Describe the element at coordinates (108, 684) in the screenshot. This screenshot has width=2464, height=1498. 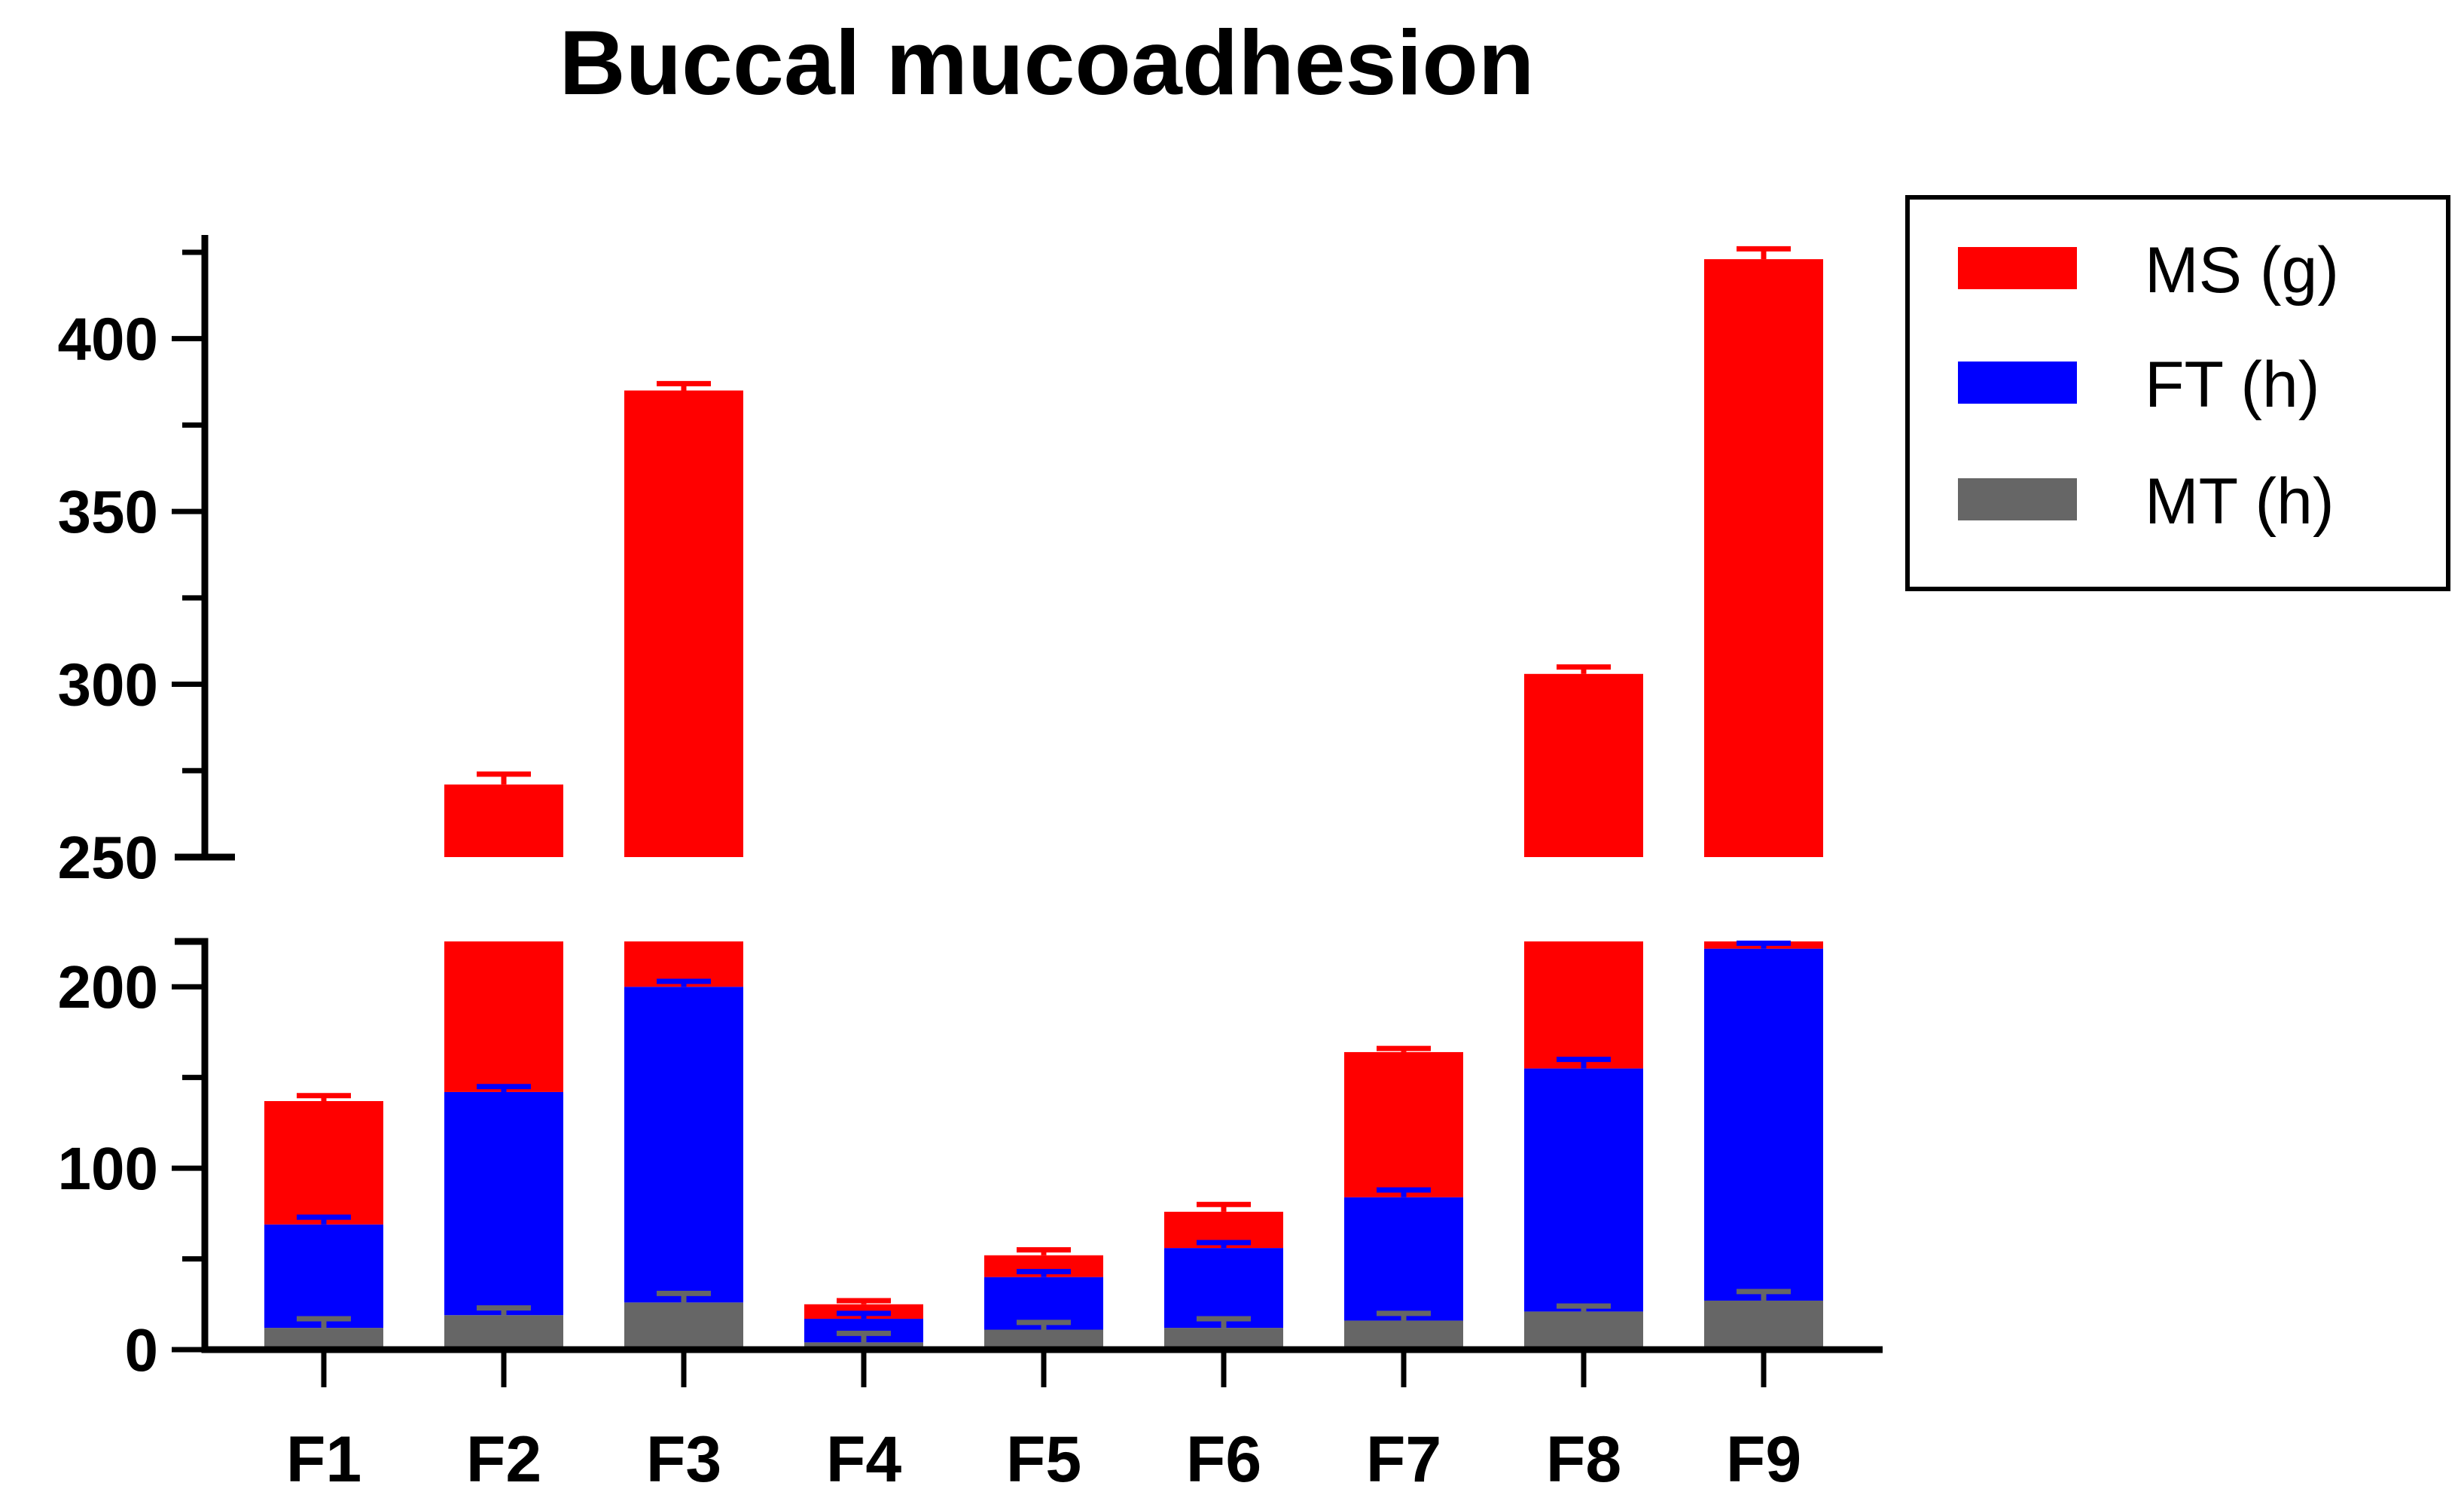
I see `y-tick-label-300: 300` at that location.